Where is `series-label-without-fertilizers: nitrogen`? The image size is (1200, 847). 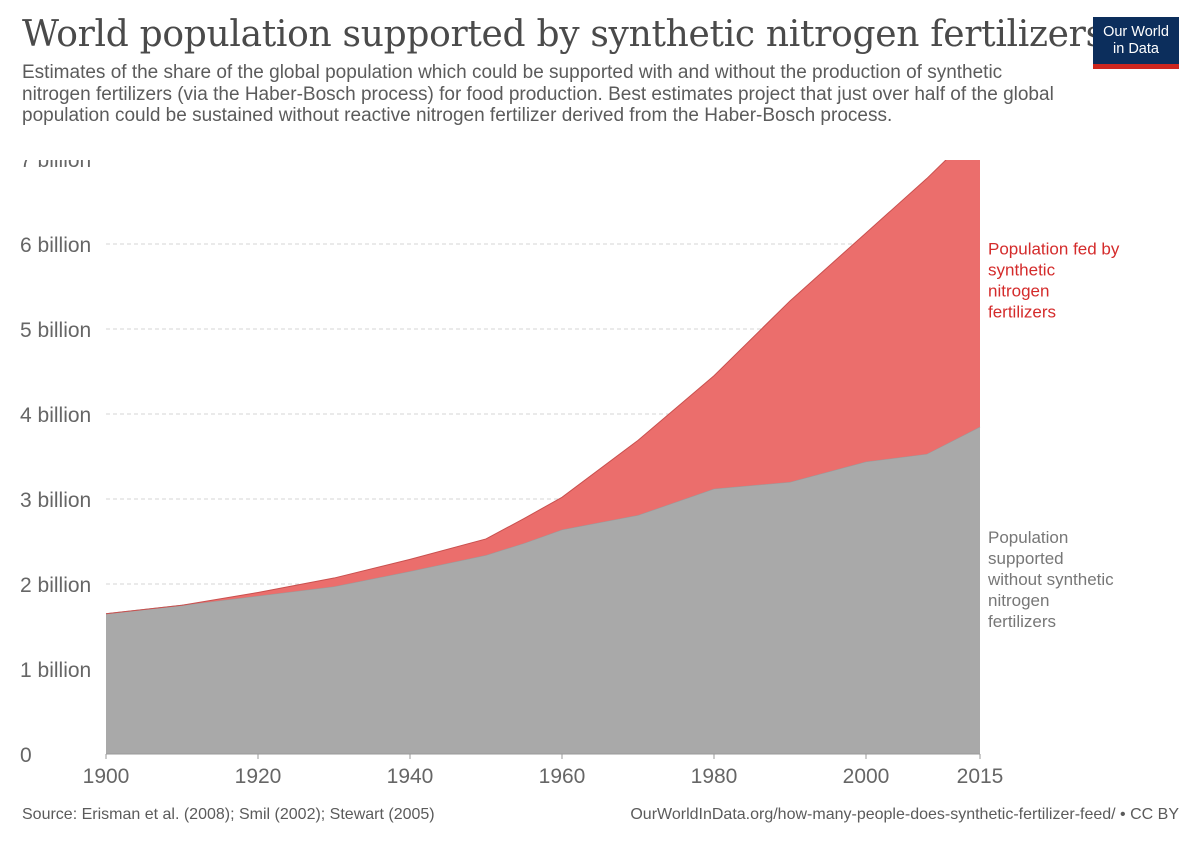
series-label-without-fertilizers: nitrogen is located at coordinates (1018, 600).